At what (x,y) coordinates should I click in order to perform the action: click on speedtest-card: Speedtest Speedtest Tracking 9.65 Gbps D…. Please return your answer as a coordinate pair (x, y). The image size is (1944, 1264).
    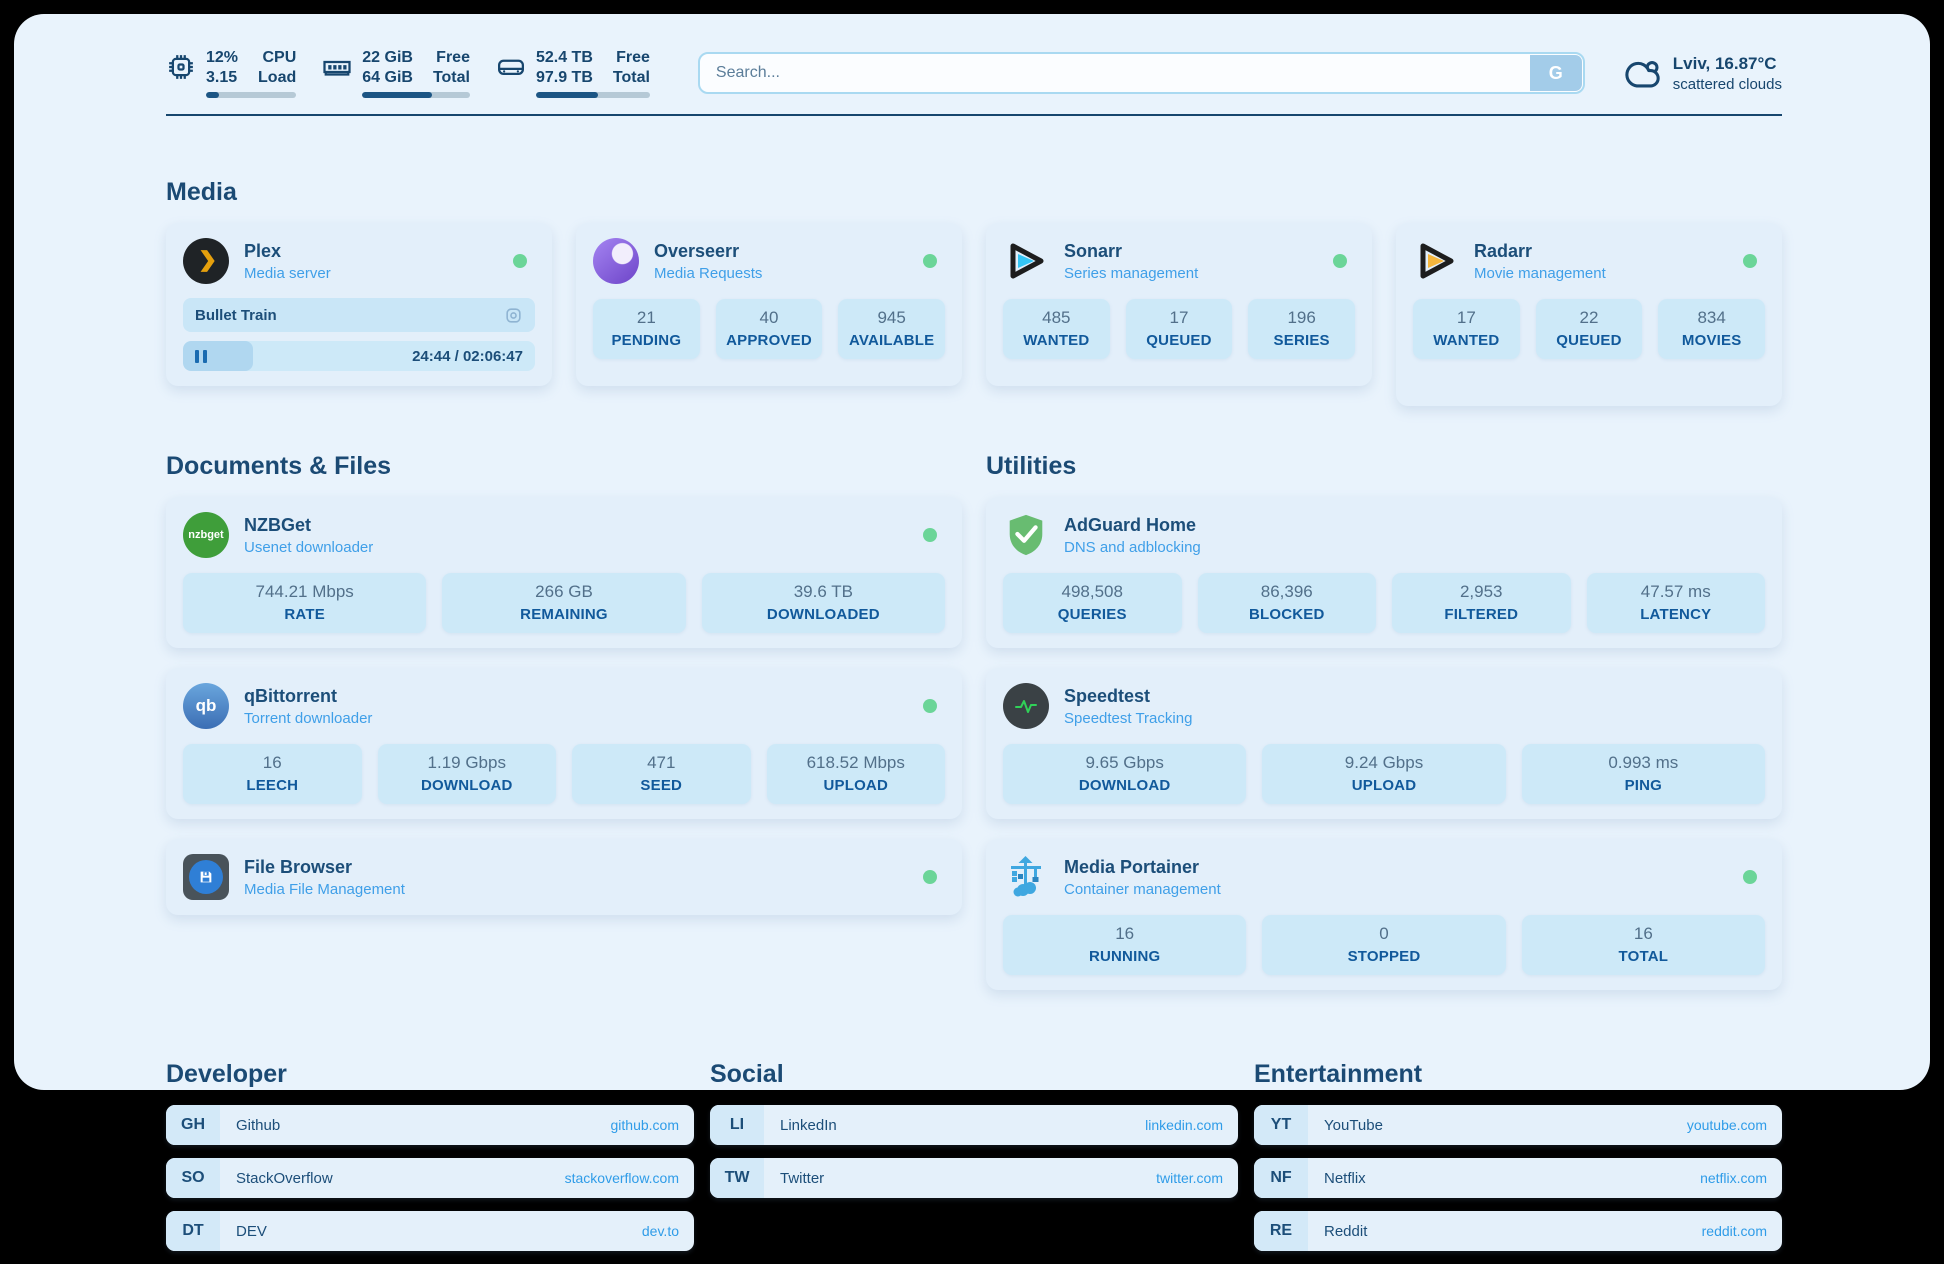
    Looking at the image, I should click on (1384, 743).